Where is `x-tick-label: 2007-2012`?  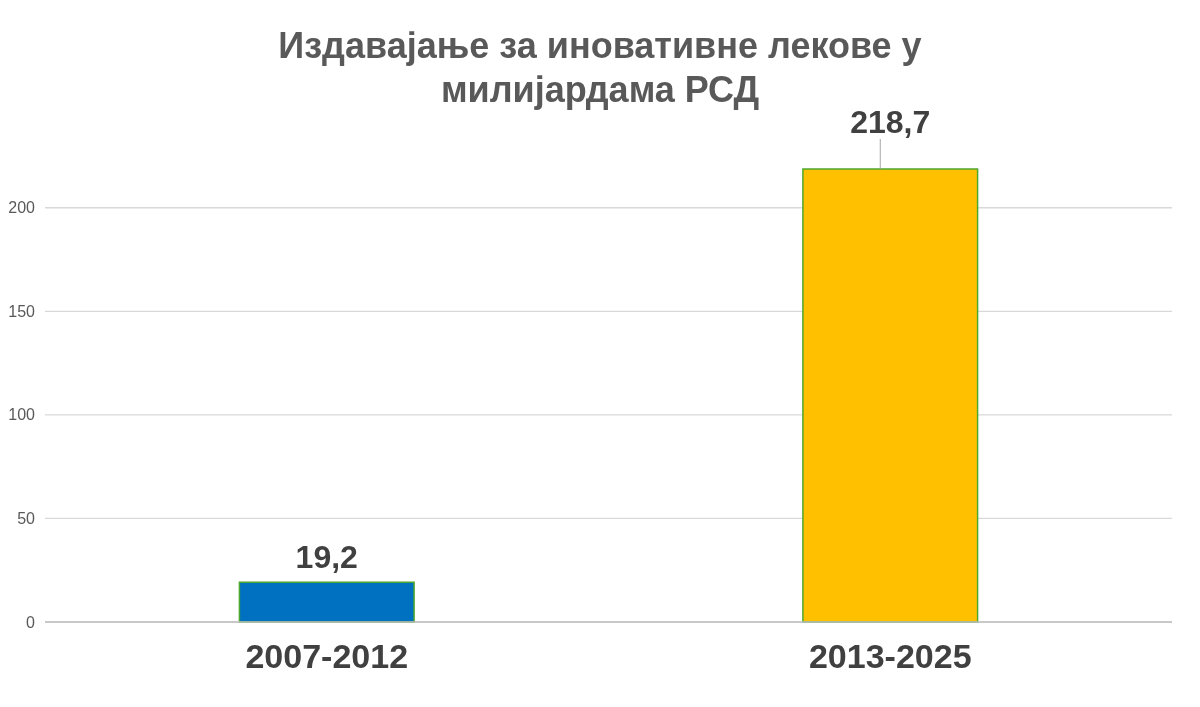 x-tick-label: 2007-2012 is located at coordinates (327, 656).